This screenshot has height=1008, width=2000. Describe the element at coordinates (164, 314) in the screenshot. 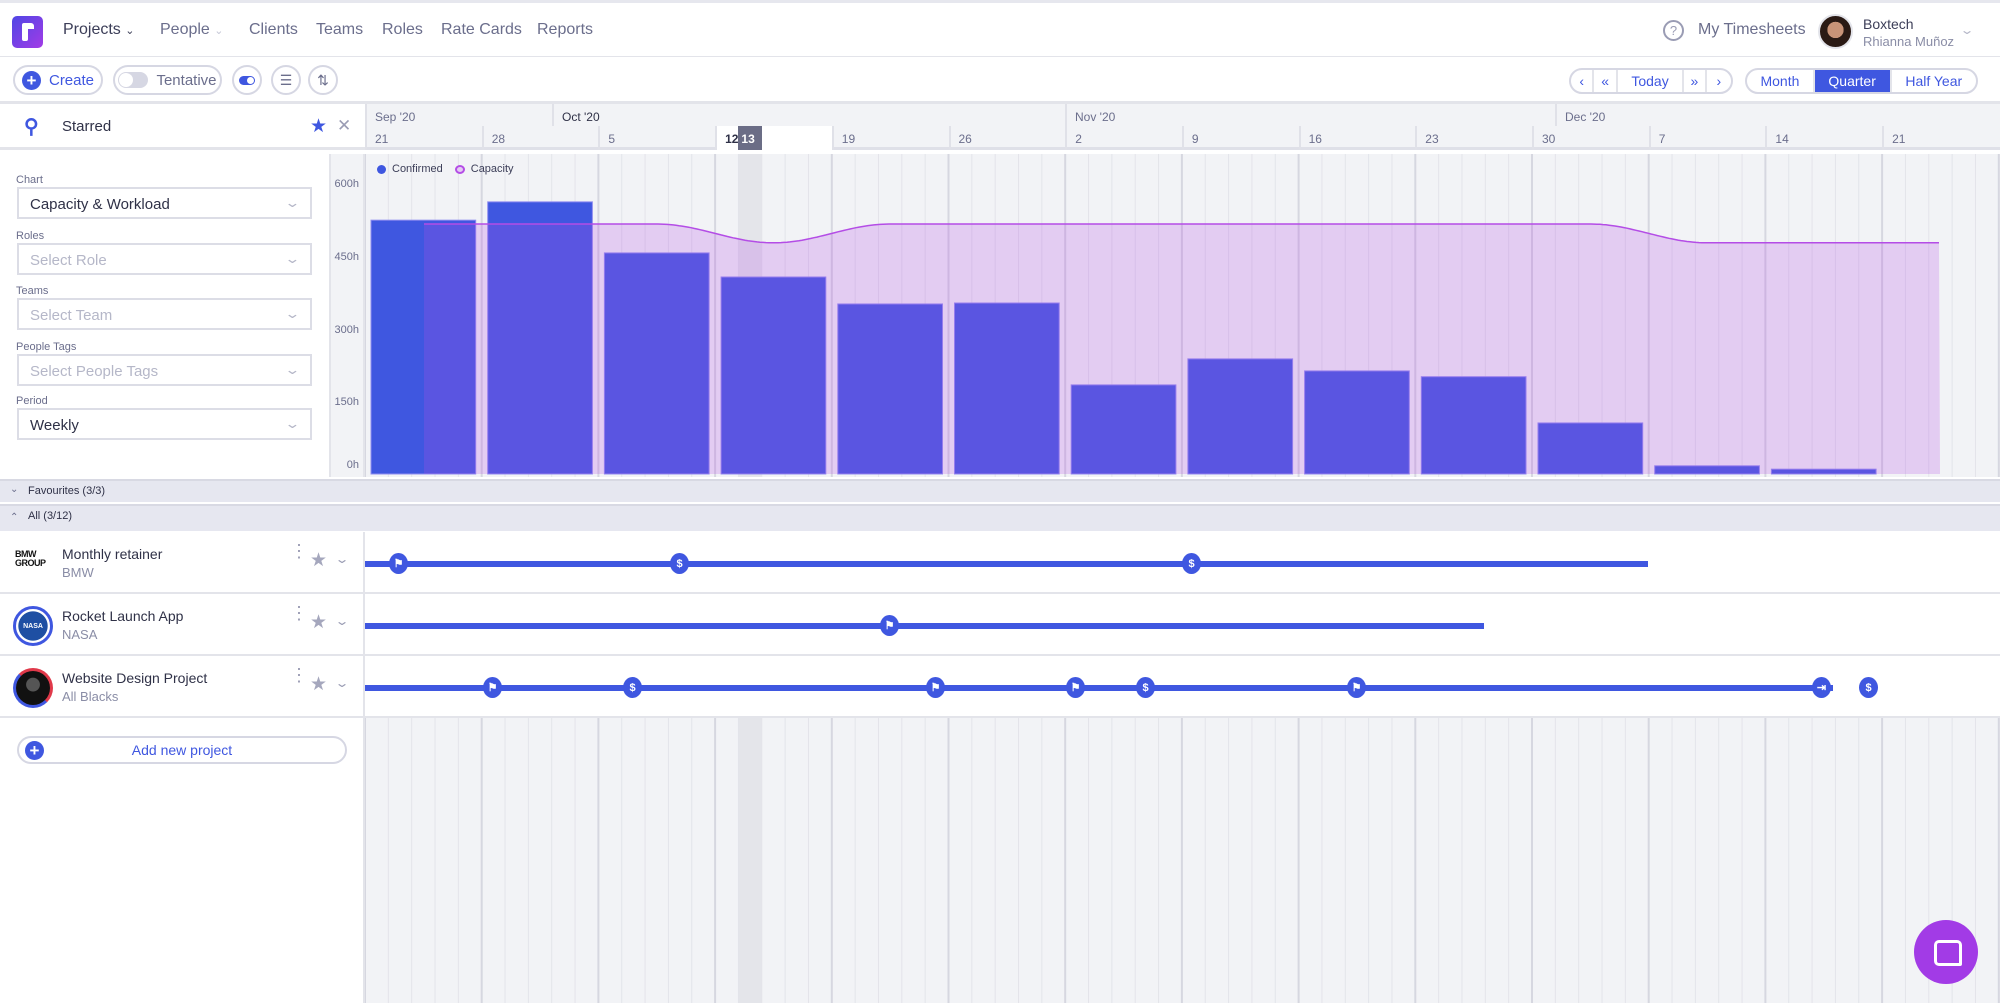

I see `teams-select: Select Team ⌄` at that location.